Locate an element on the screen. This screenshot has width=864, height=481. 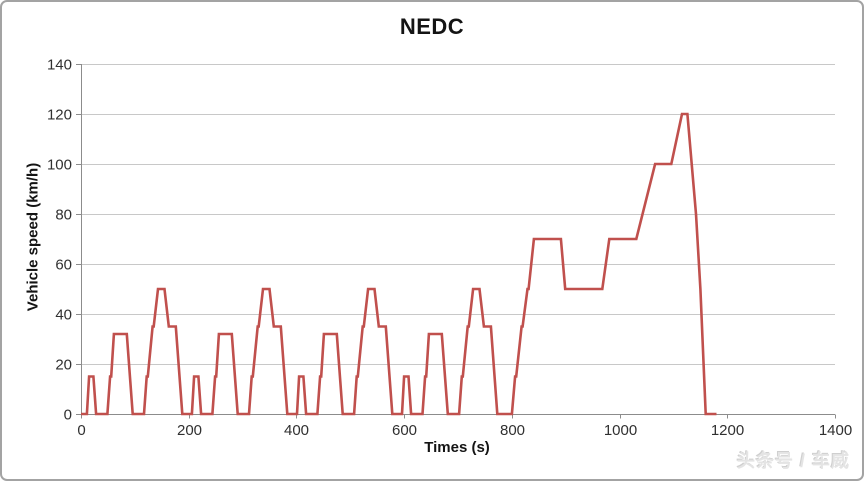
x-tick-label: 400 is located at coordinates (296, 430).